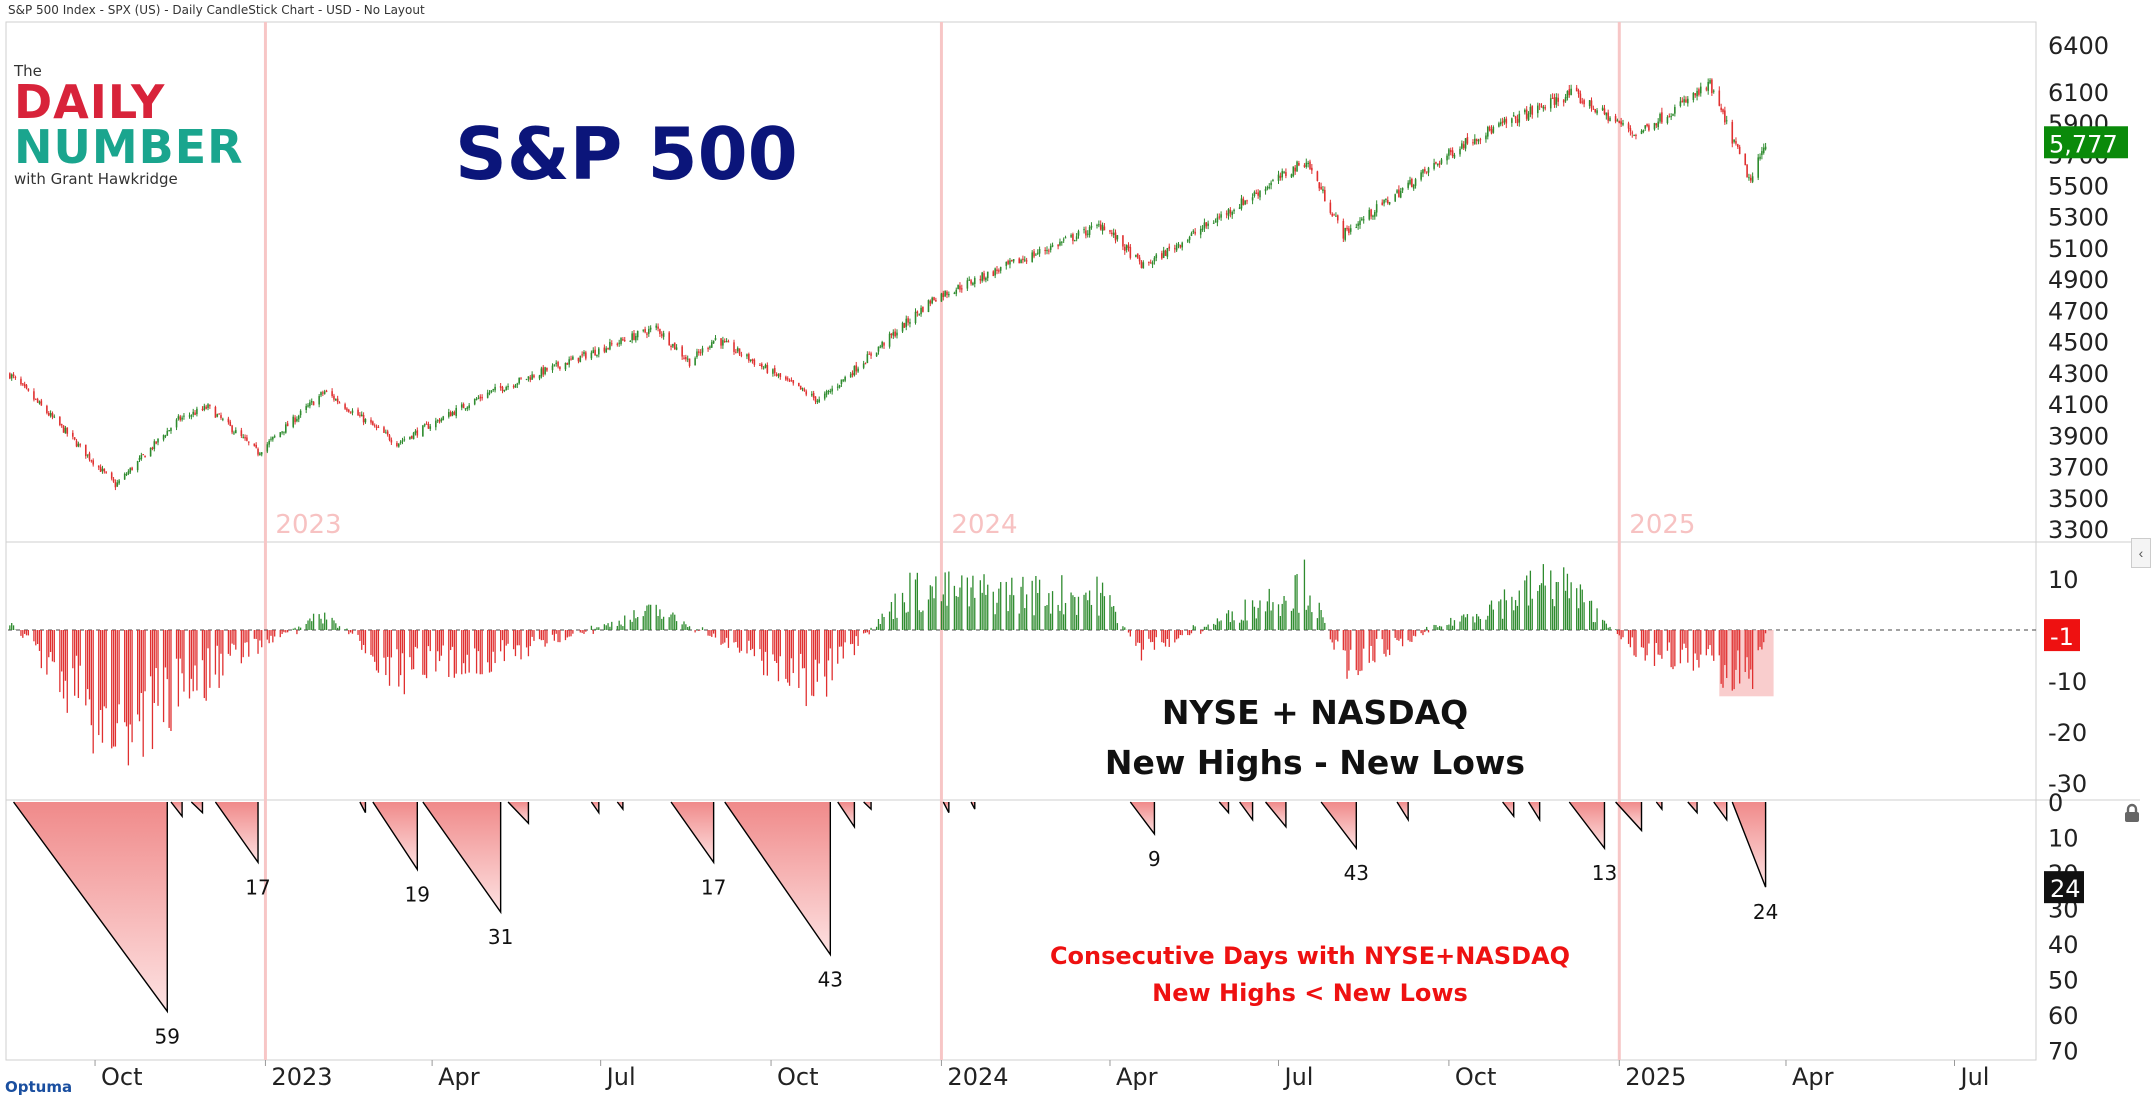 The width and height of the screenshot is (2152, 1101). What do you see at coordinates (121, 1077) in the screenshot?
I see `x-axis-label: Oct` at bounding box center [121, 1077].